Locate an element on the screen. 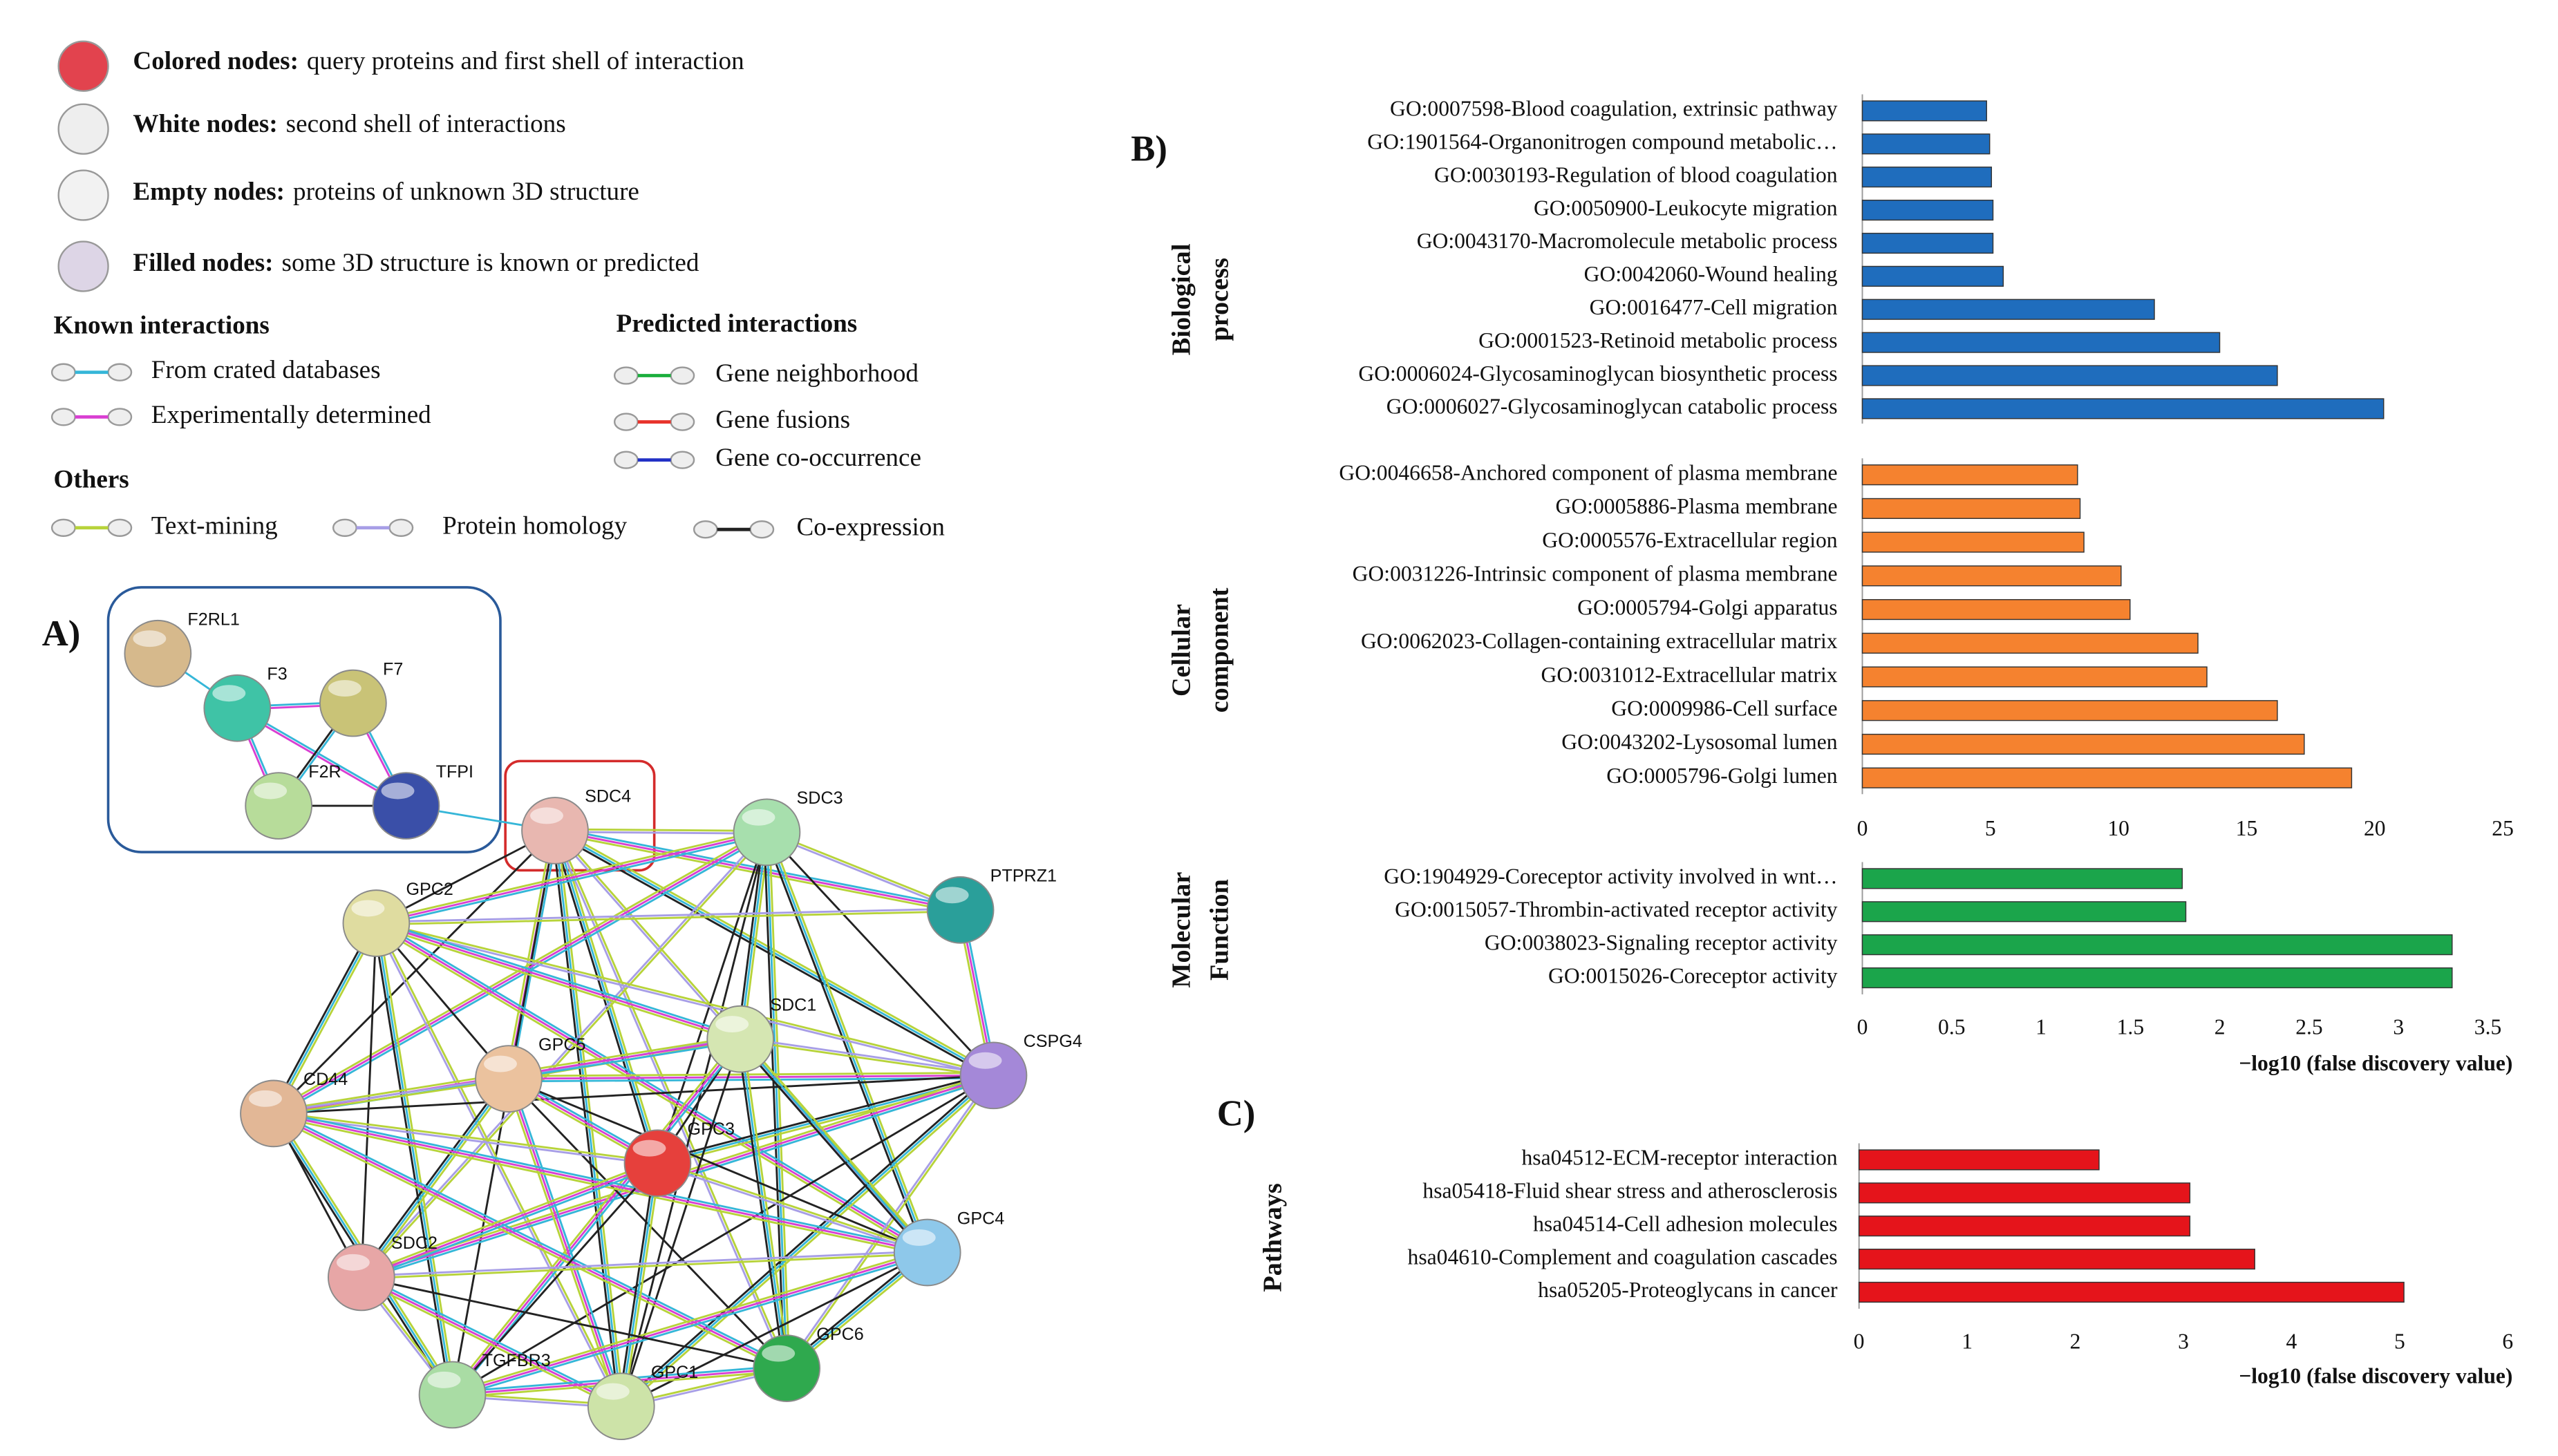 The width and height of the screenshot is (2558, 1456). x-tick-label: 20 is located at coordinates (2375, 828).